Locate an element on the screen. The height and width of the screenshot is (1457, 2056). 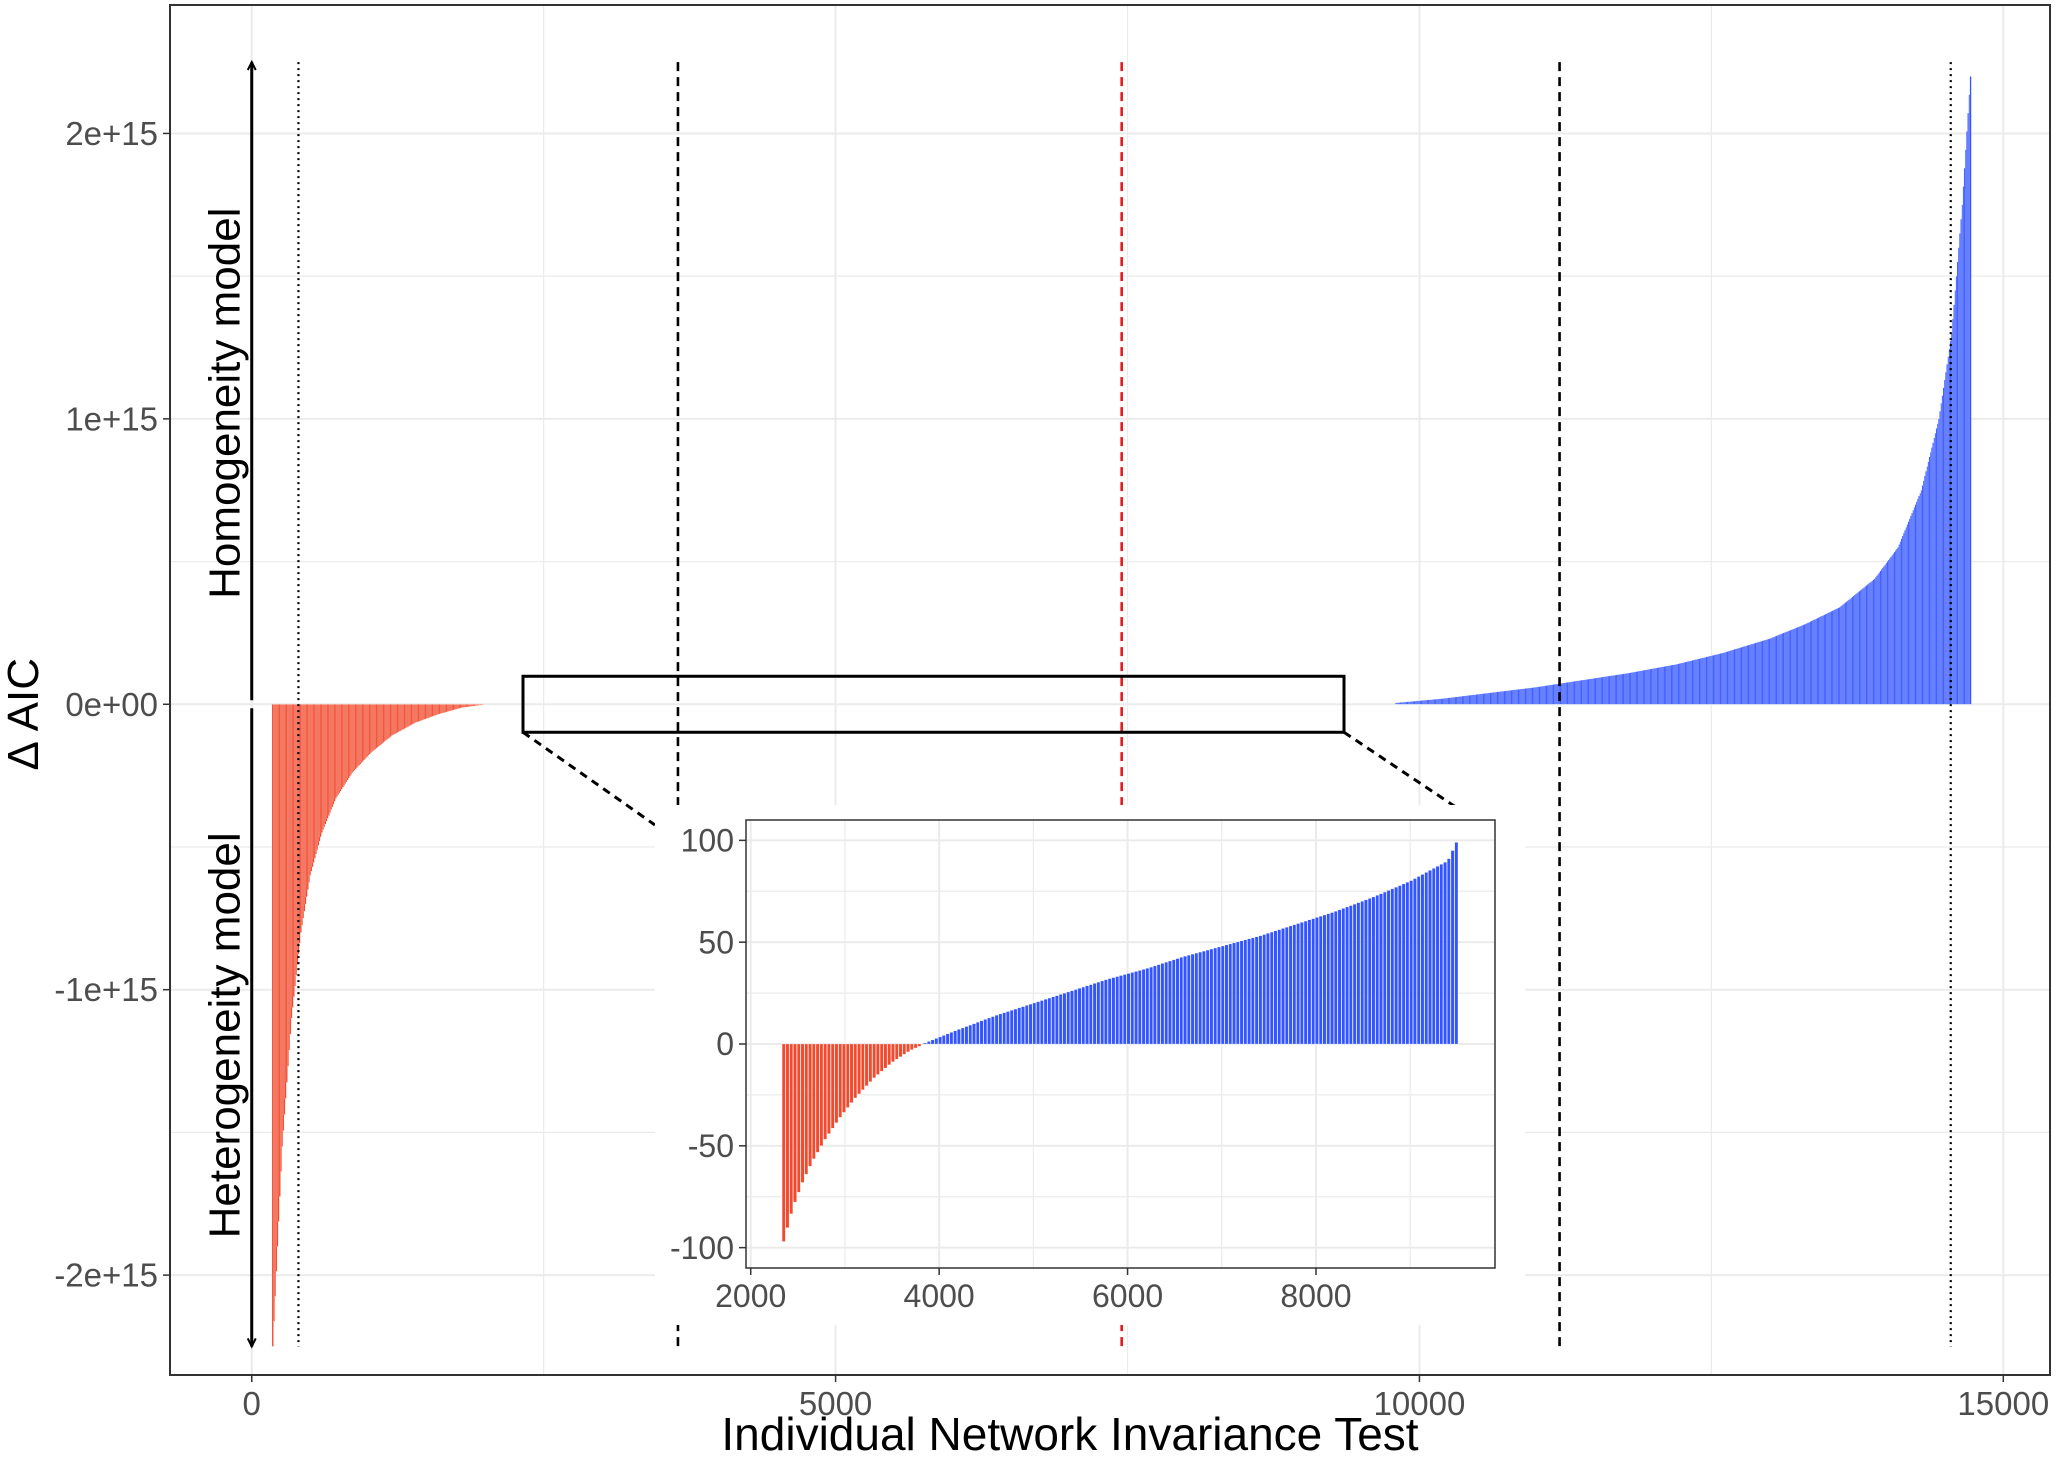
inset-series-heterogeneity is located at coordinates (851, 1142).